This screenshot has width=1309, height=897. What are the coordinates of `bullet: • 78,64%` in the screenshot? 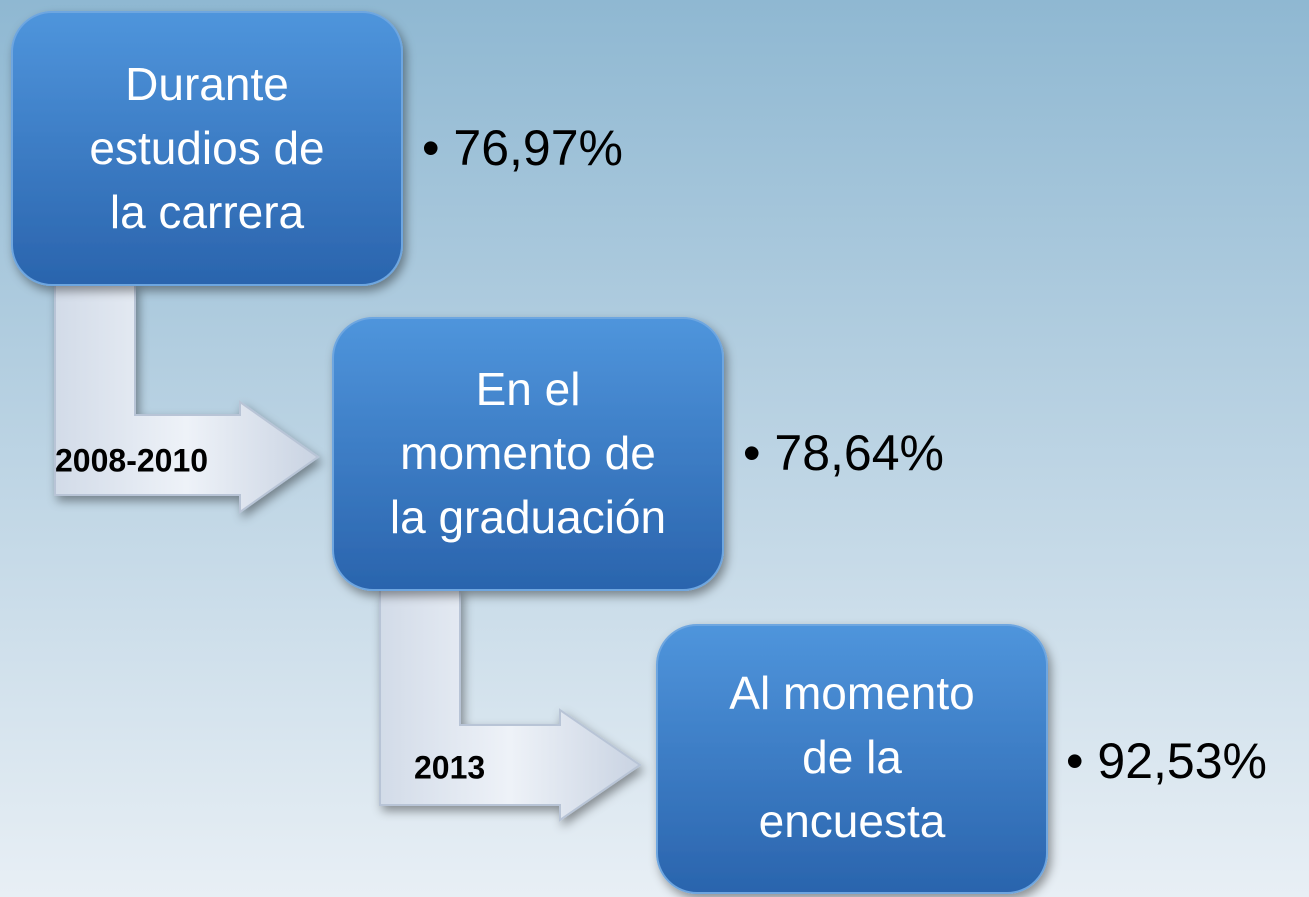 It's located at (843, 453).